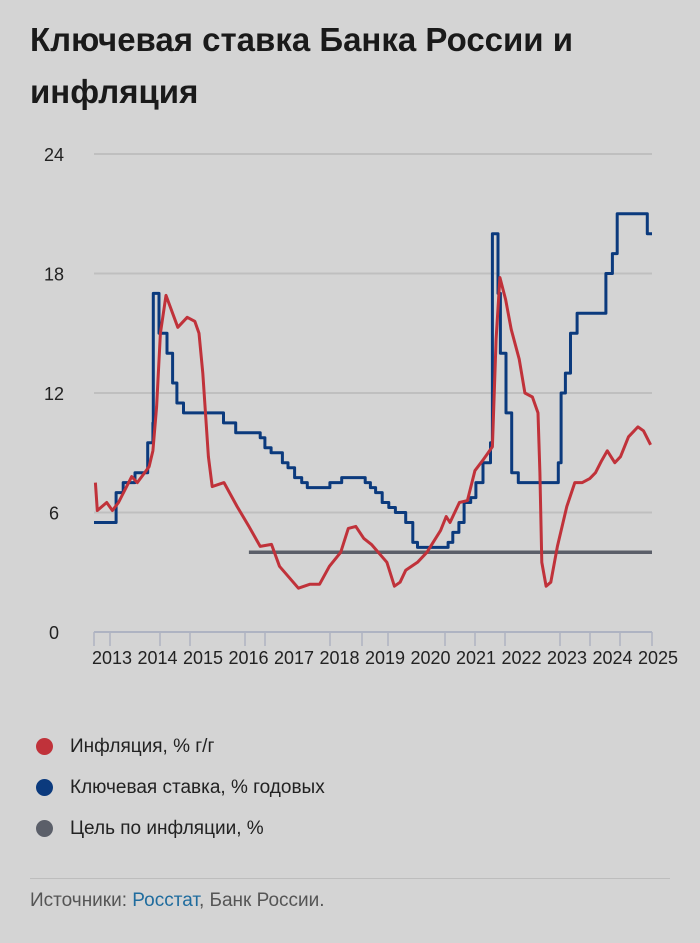 This screenshot has height=943, width=700. I want to click on sources: Источники: Росстат, Банк России., so click(177, 901).